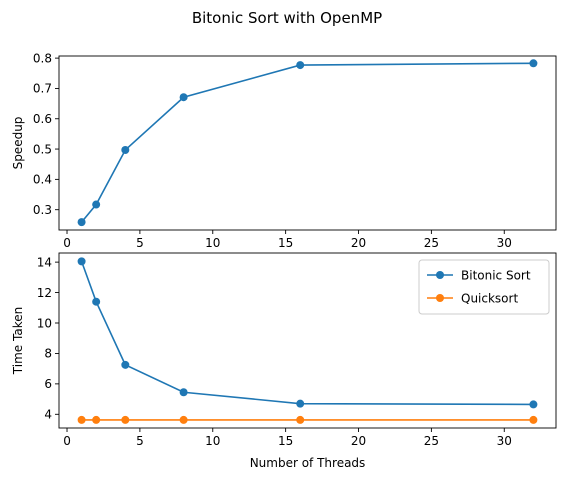  Describe the element at coordinates (48, 354) in the screenshot. I see `y-tick-label: 8` at that location.